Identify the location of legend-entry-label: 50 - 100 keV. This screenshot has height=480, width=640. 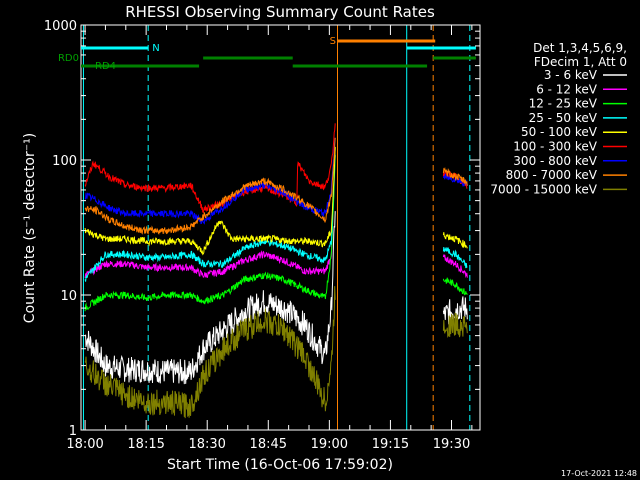
(559, 132).